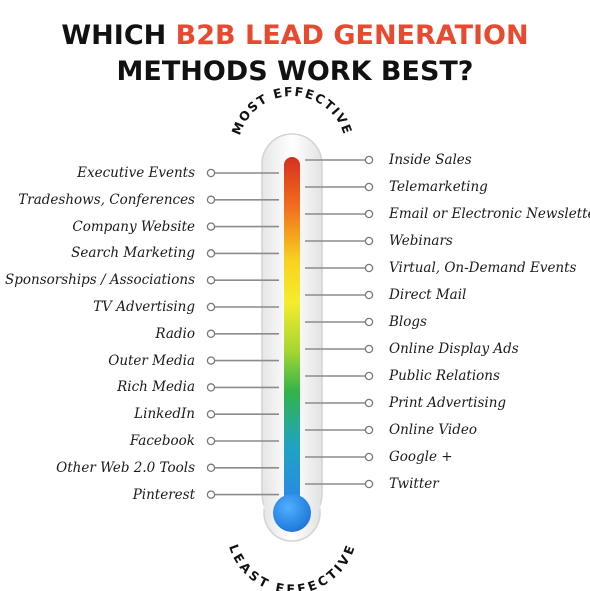  I want to click on title-accent: B2B LEAD GENERATION, so click(352, 35).